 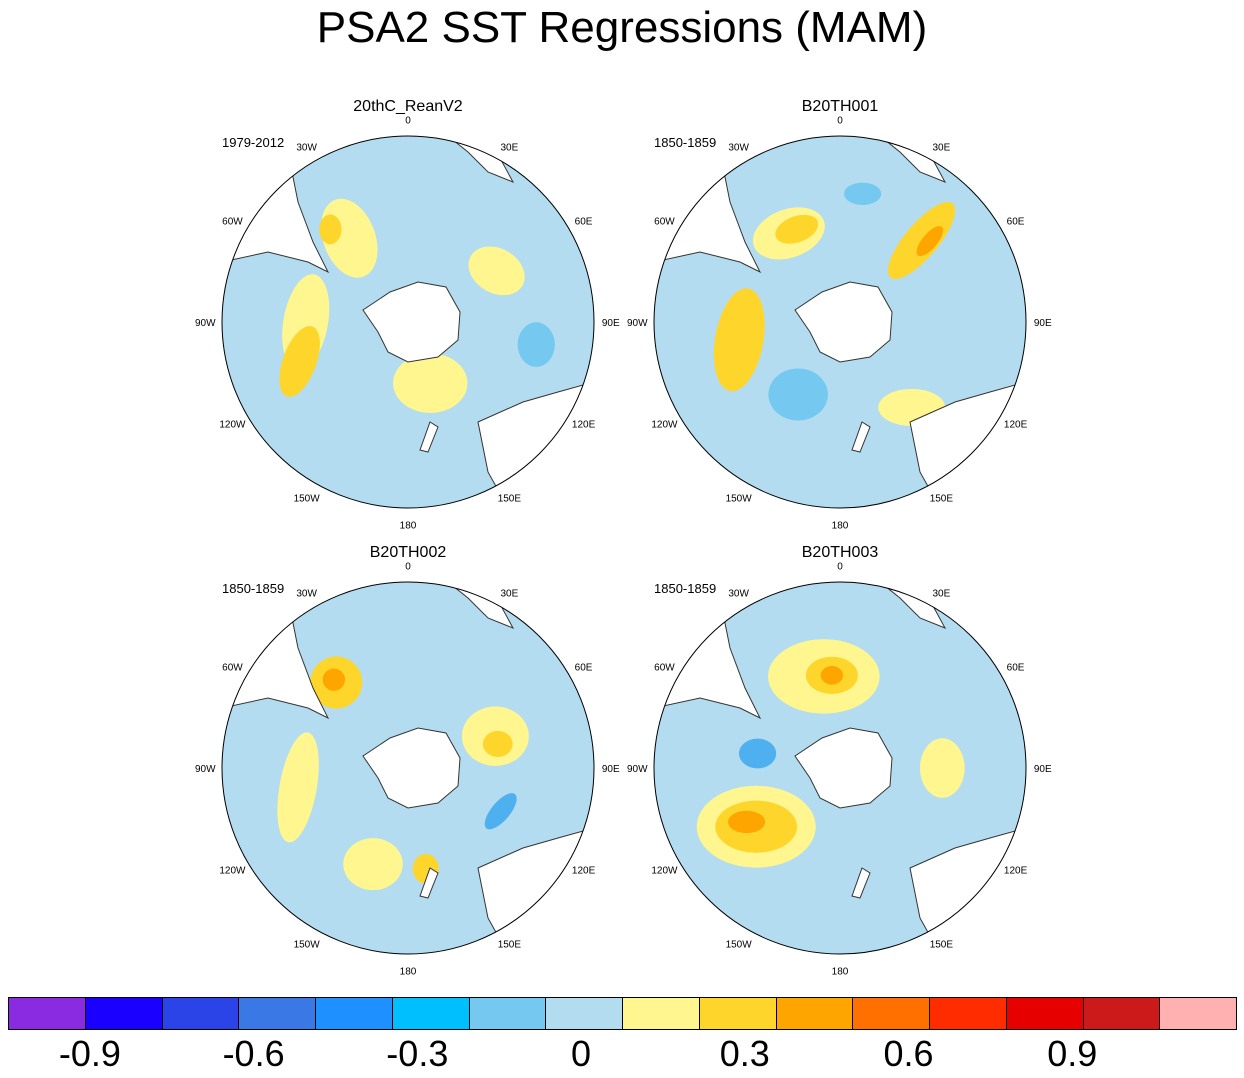 What do you see at coordinates (840, 552) in the screenshot?
I see `panel-title: B20TH003` at bounding box center [840, 552].